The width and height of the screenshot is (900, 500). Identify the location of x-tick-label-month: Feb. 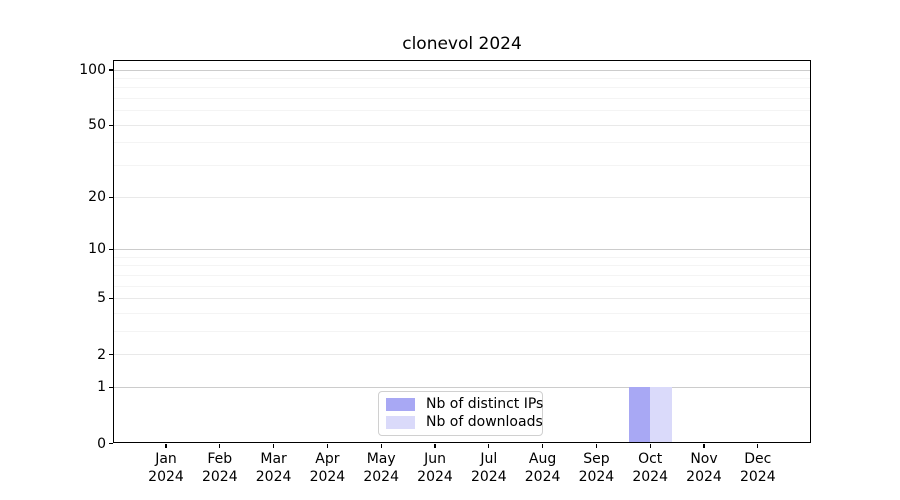
(220, 459).